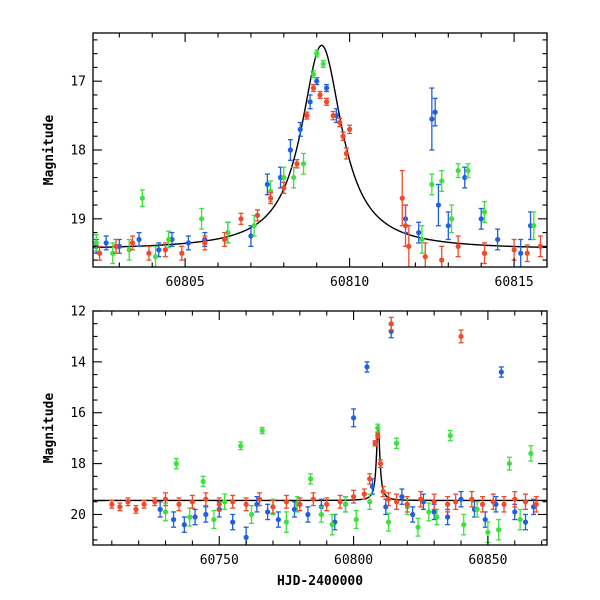 Image resolution: width=600 pixels, height=600 pixels. I want to click on x-tick-label: 60800, so click(353, 560).